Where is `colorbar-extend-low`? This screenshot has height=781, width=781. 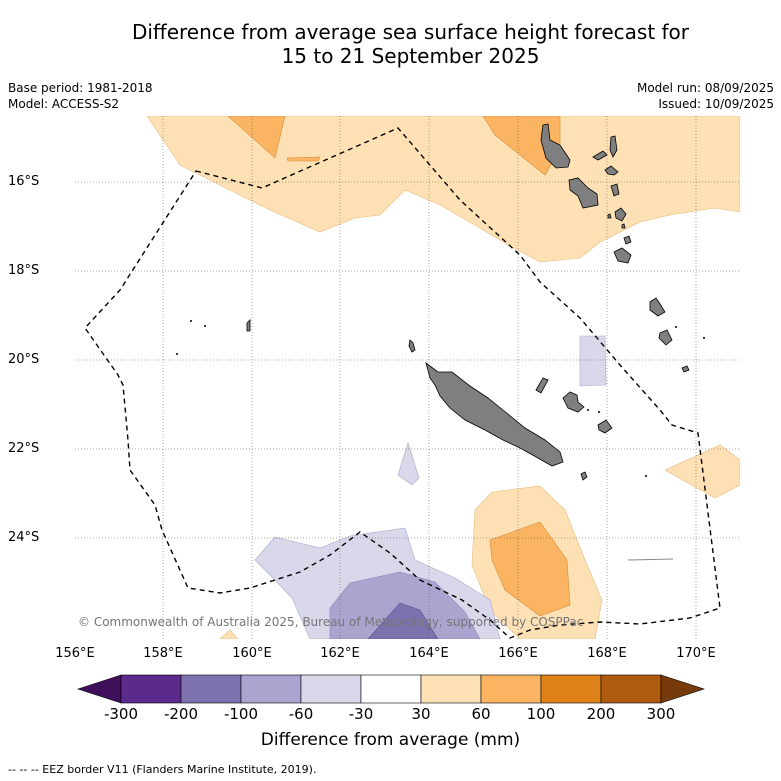 colorbar-extend-low is located at coordinates (99, 689).